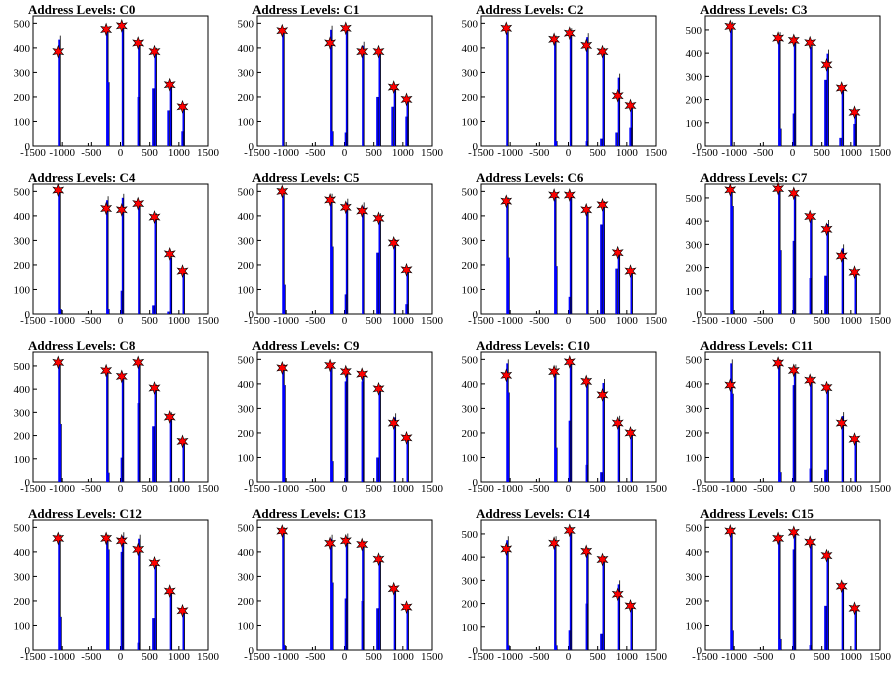 Image resolution: width=896 pixels, height=677 pixels. I want to click on chart-title: Address Levels: C2, so click(529, 9).